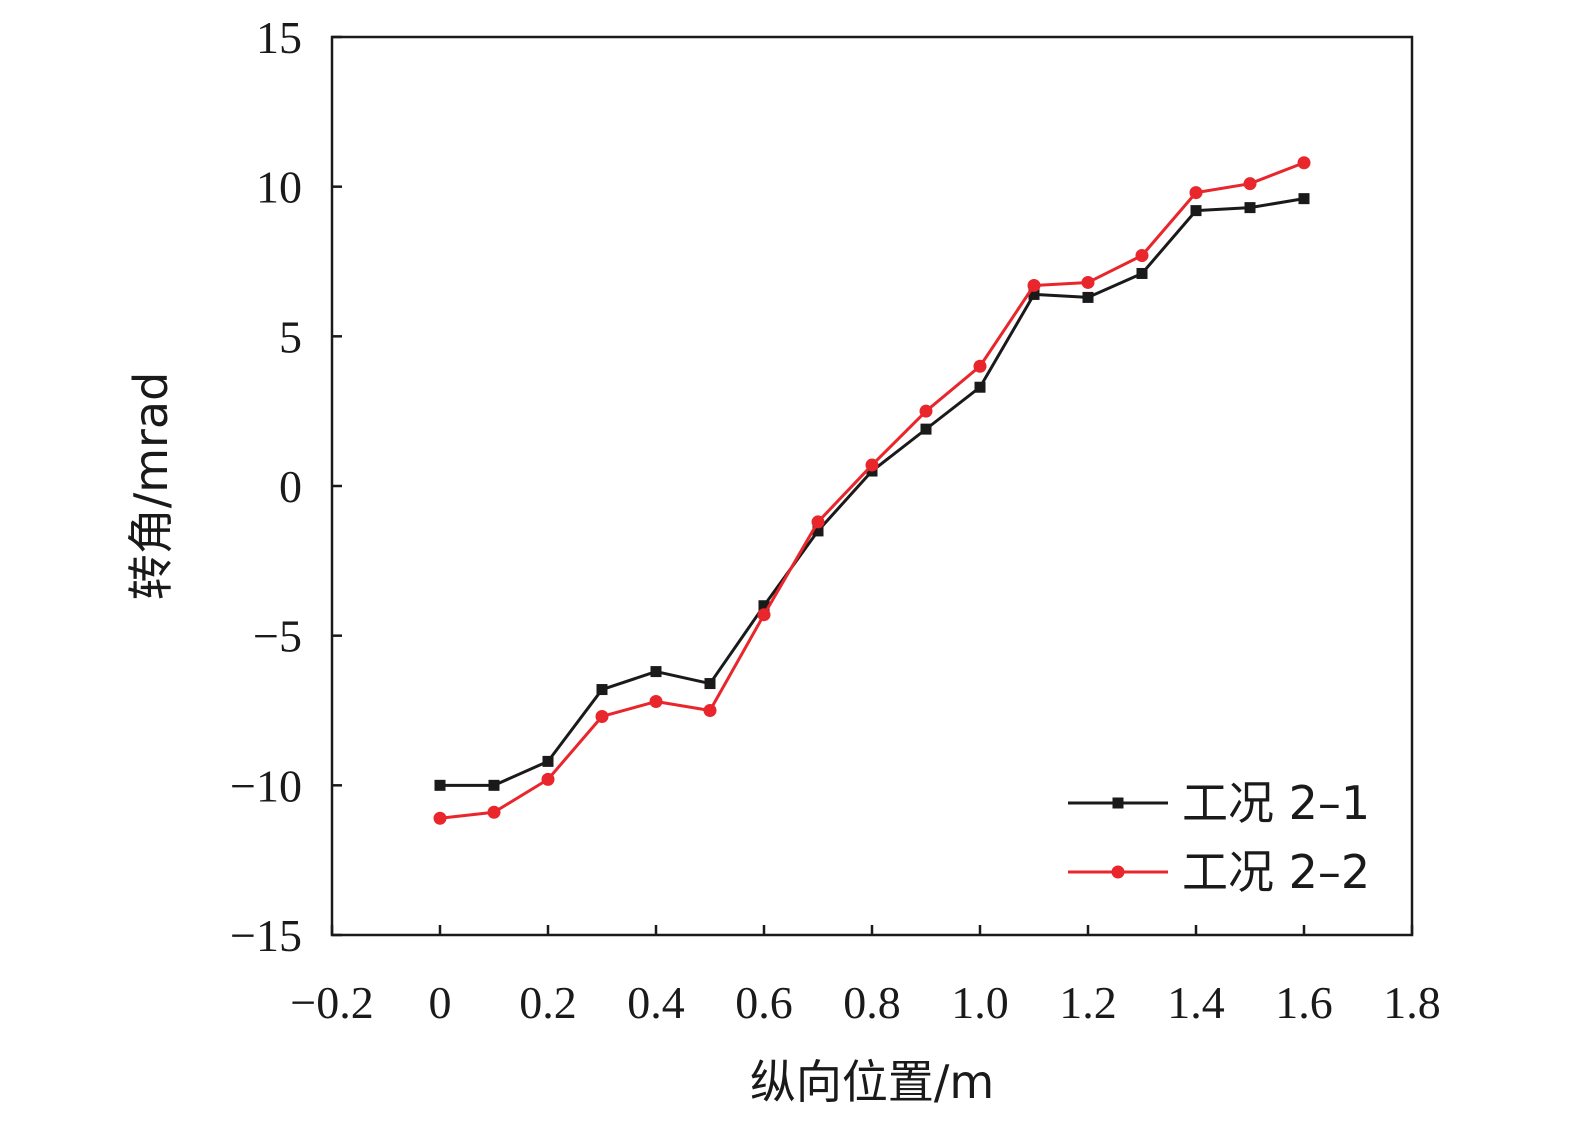  I want to click on y-tick-label: −15, so click(266, 935).